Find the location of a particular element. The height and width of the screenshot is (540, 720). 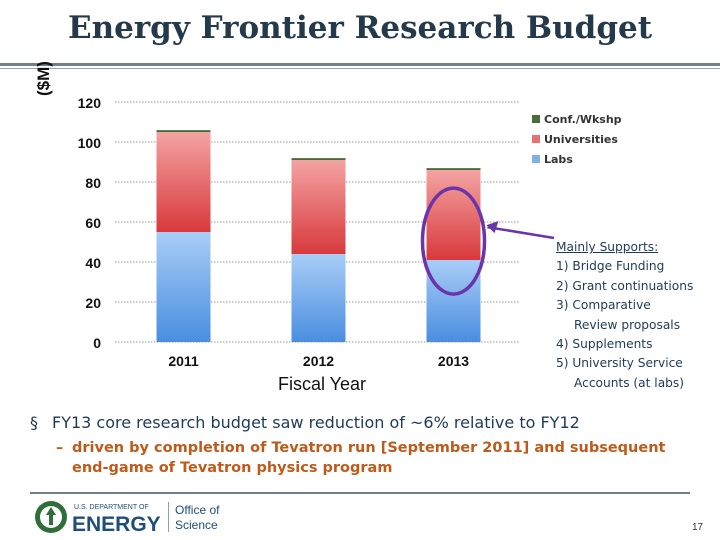

highlight-arrow-line is located at coordinates (521, 232).